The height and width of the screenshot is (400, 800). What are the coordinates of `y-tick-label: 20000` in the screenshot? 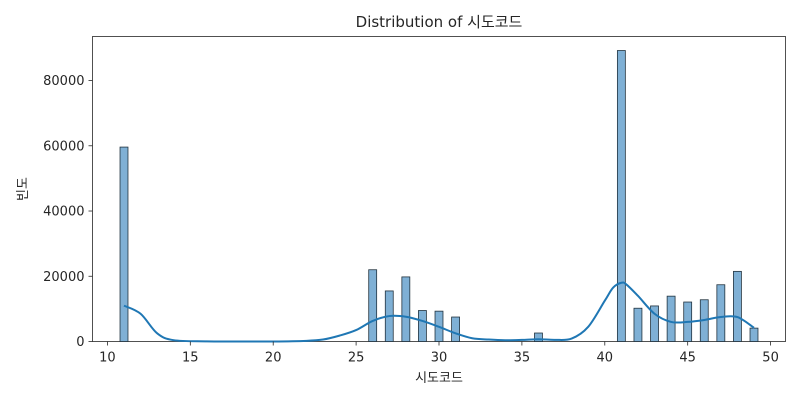 It's located at (63, 277).